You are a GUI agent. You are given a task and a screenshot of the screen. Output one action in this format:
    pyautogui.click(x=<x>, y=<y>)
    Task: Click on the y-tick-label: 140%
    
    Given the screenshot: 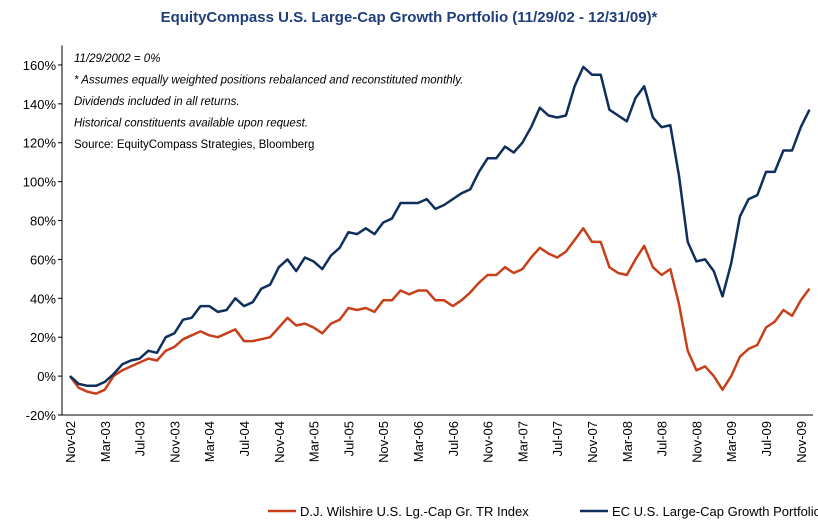 What is the action you would take?
    pyautogui.click(x=40, y=104)
    